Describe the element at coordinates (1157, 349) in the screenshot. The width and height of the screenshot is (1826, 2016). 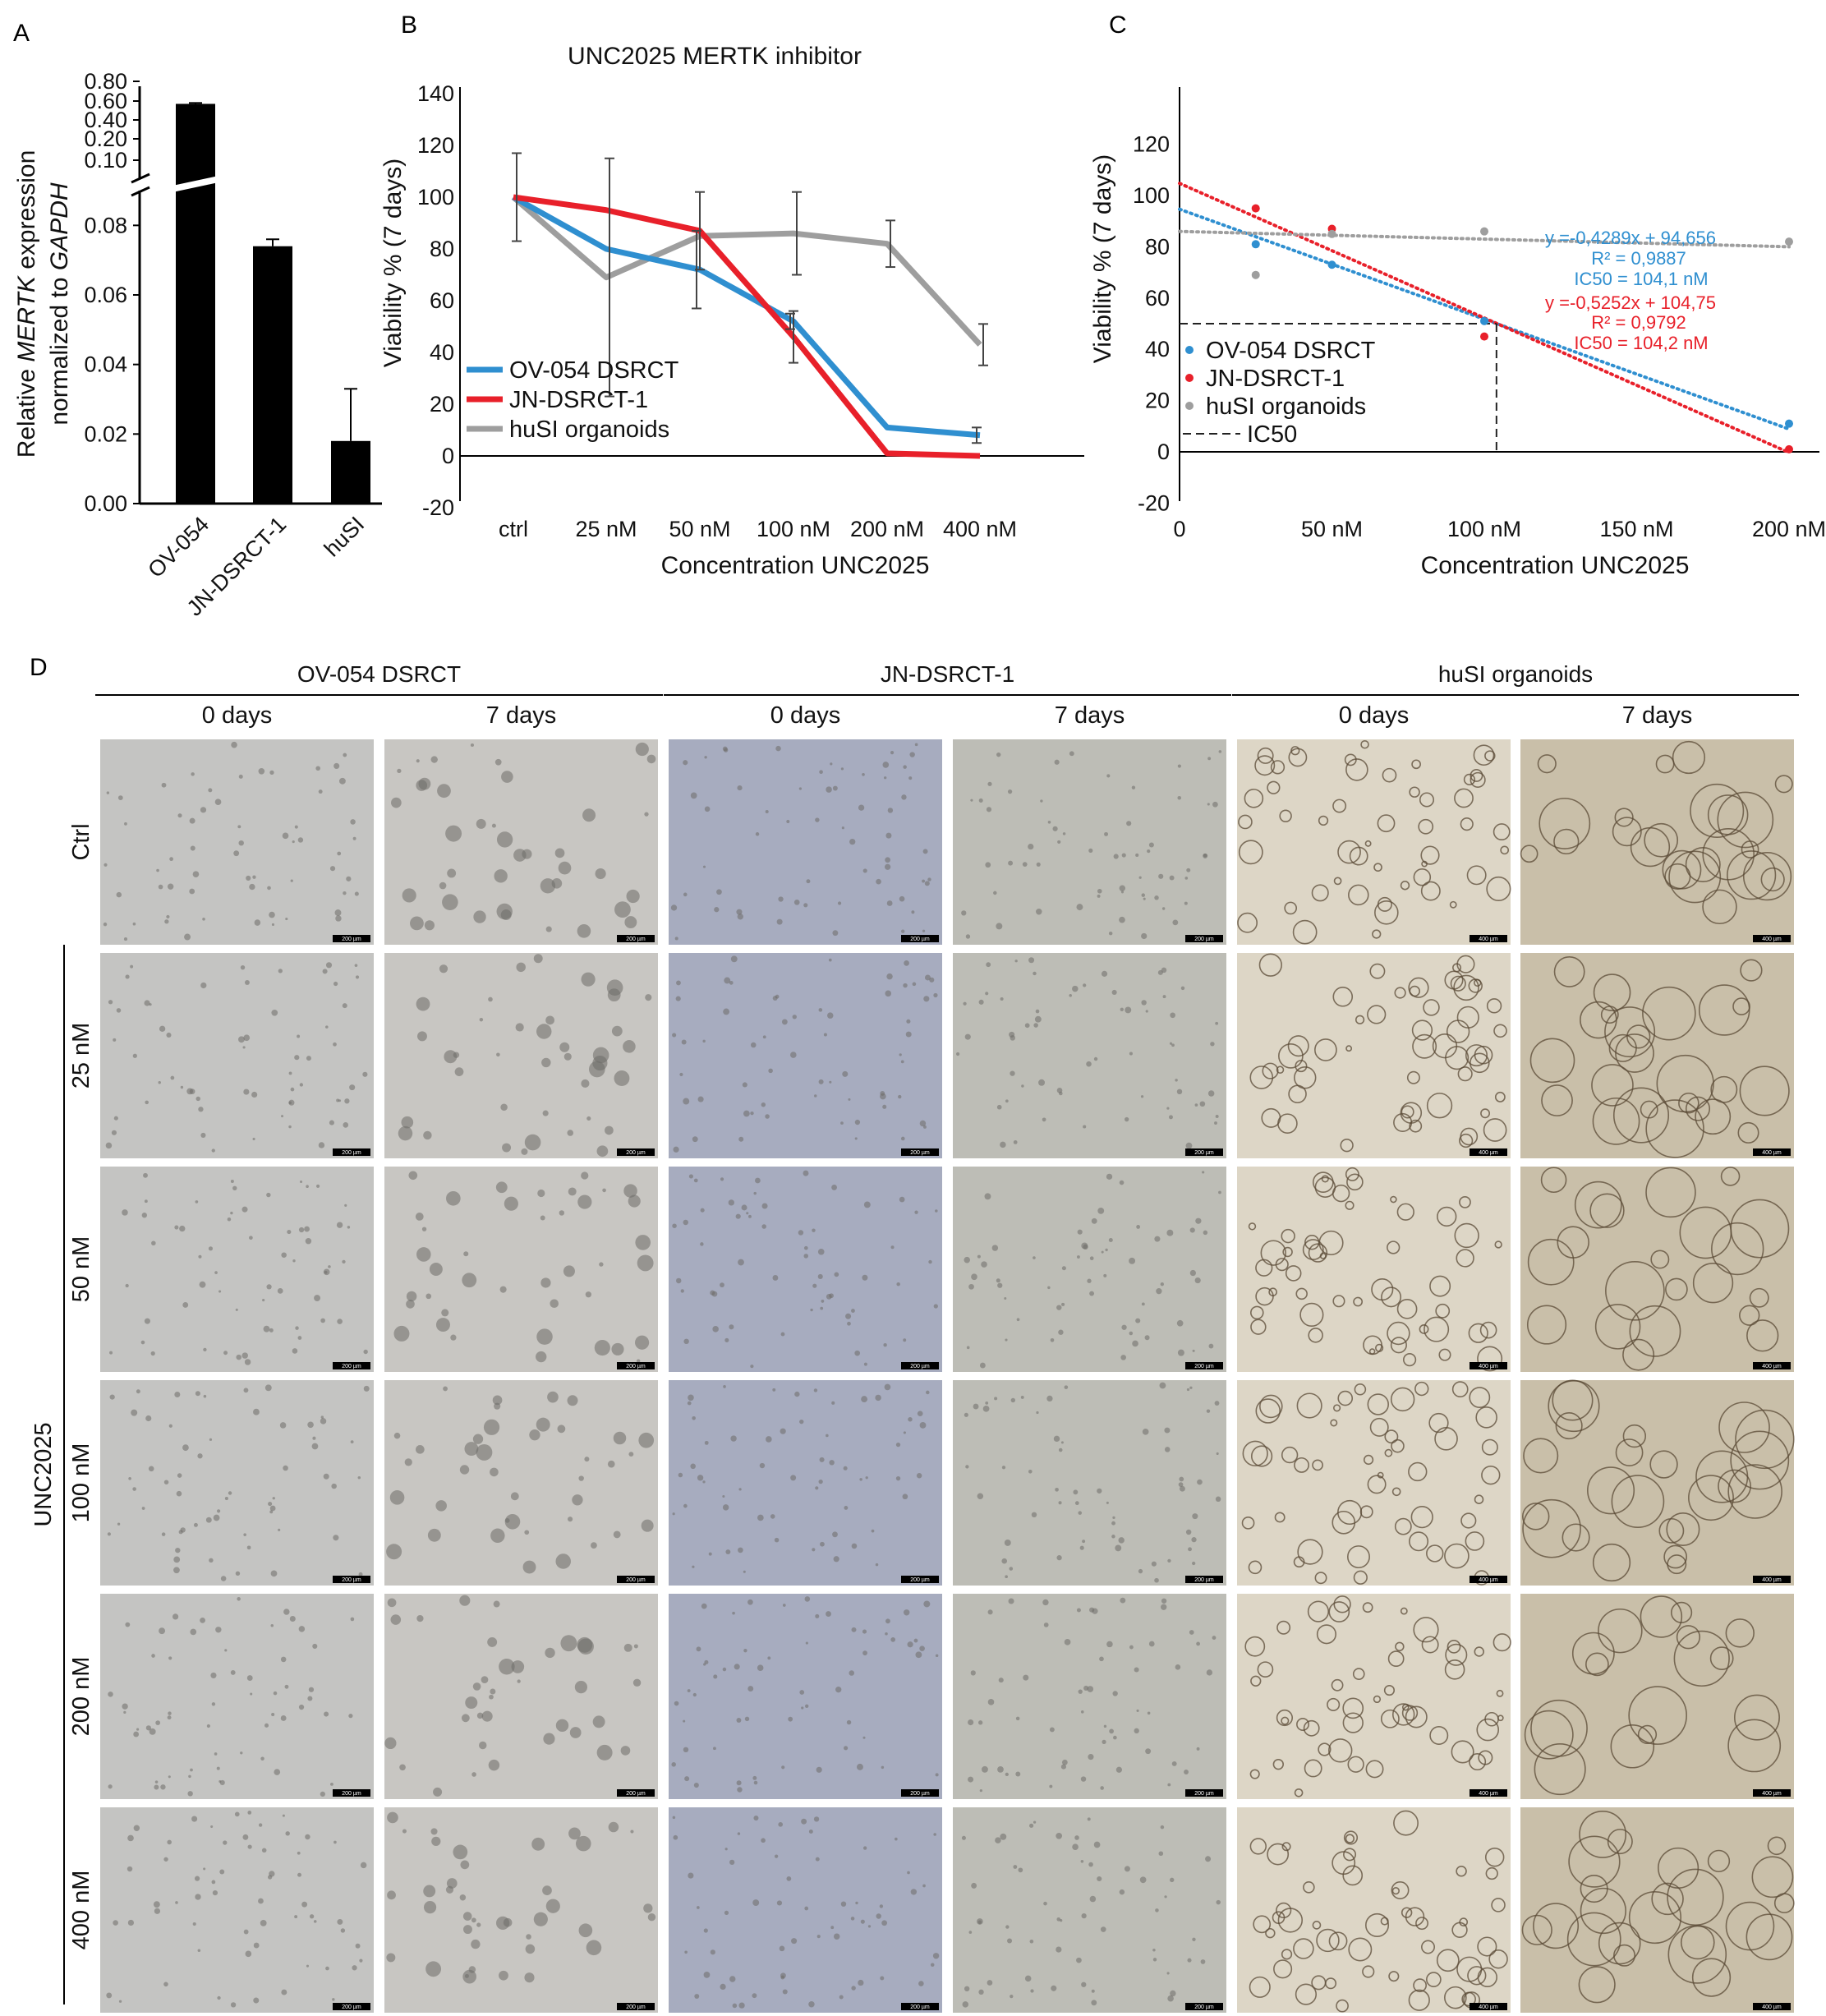
I see `chart-c-ytick-label: 40` at that location.